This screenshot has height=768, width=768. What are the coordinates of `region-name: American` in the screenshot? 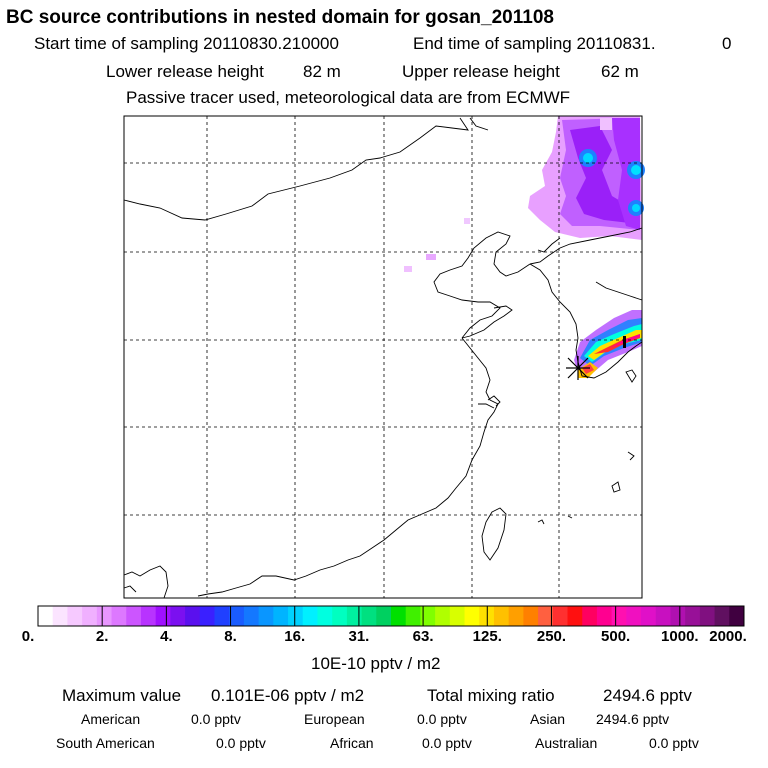 It's located at (111, 719).